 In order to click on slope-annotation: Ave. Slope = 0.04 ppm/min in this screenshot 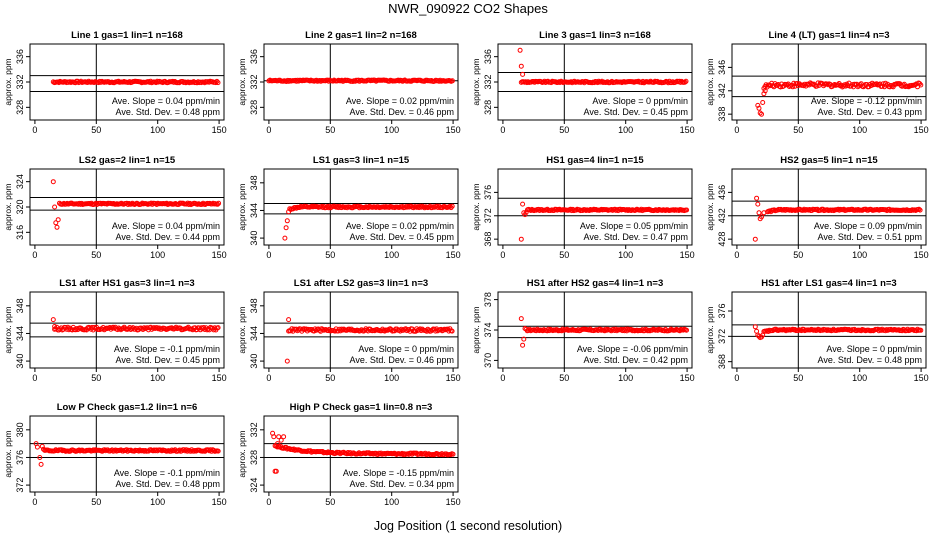, I will do `click(166, 226)`.